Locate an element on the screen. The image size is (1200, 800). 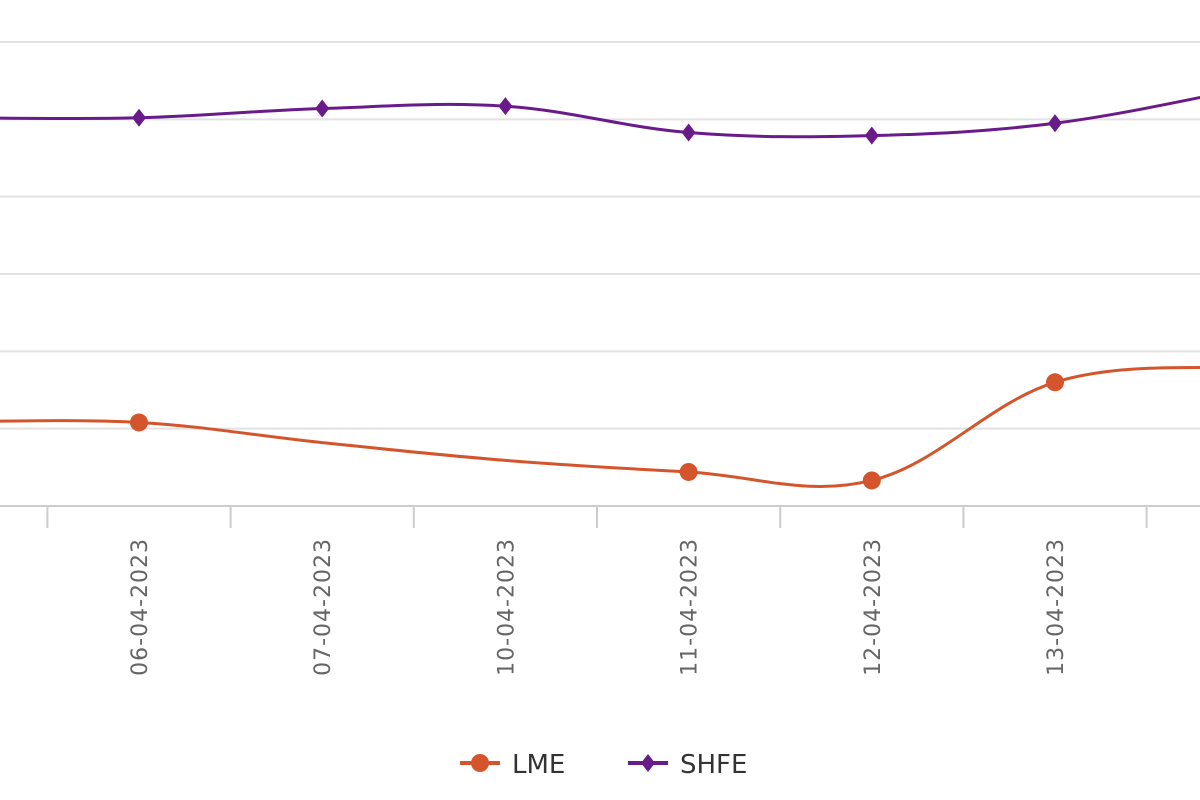
series-shfe is located at coordinates (600, 120).